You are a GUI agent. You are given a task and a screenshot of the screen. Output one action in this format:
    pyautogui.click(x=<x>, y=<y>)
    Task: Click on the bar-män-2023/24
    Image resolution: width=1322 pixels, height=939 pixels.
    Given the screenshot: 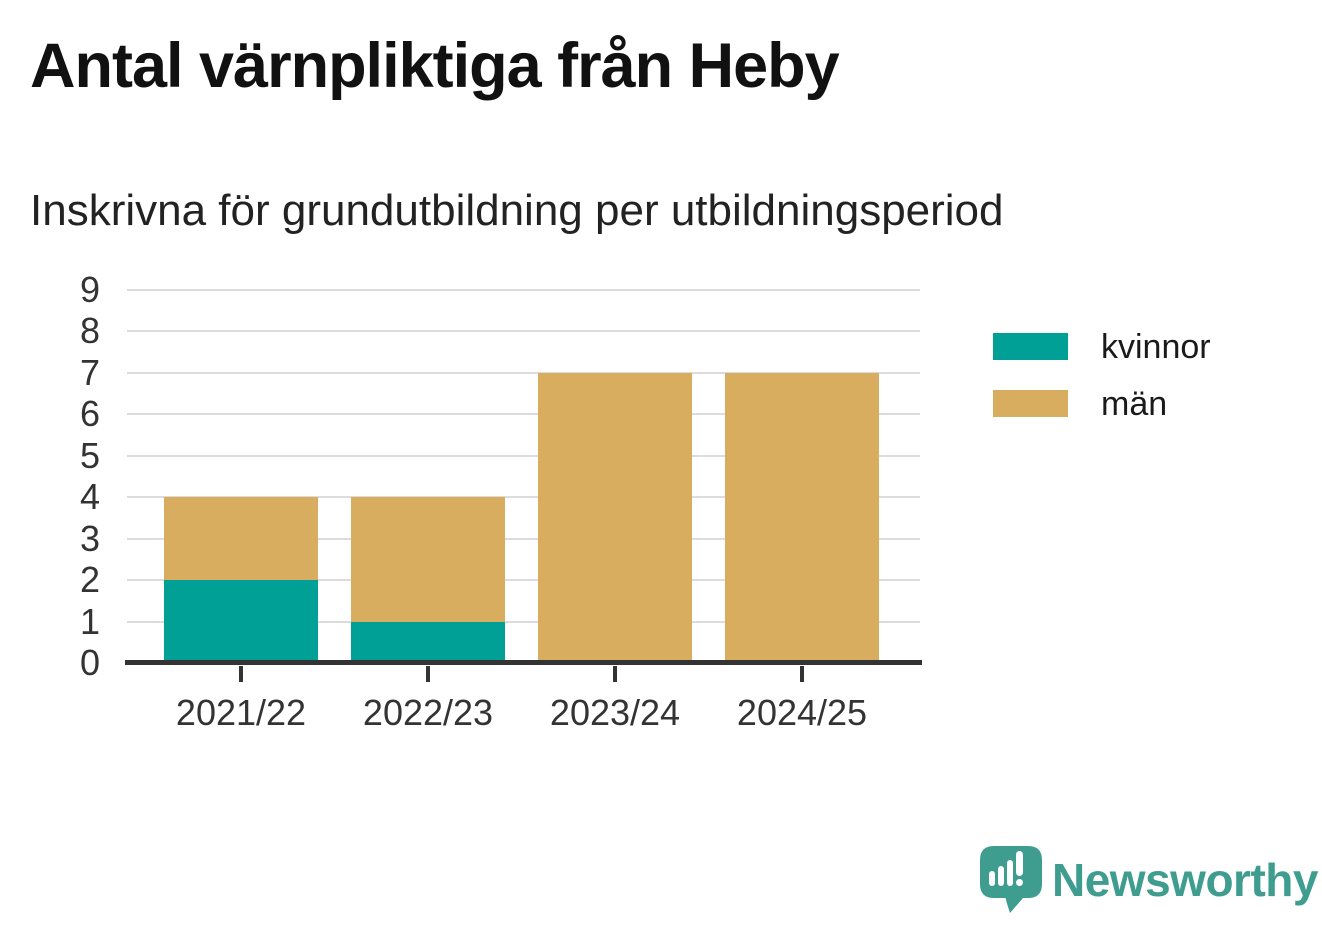 What is the action you would take?
    pyautogui.click(x=615, y=517)
    